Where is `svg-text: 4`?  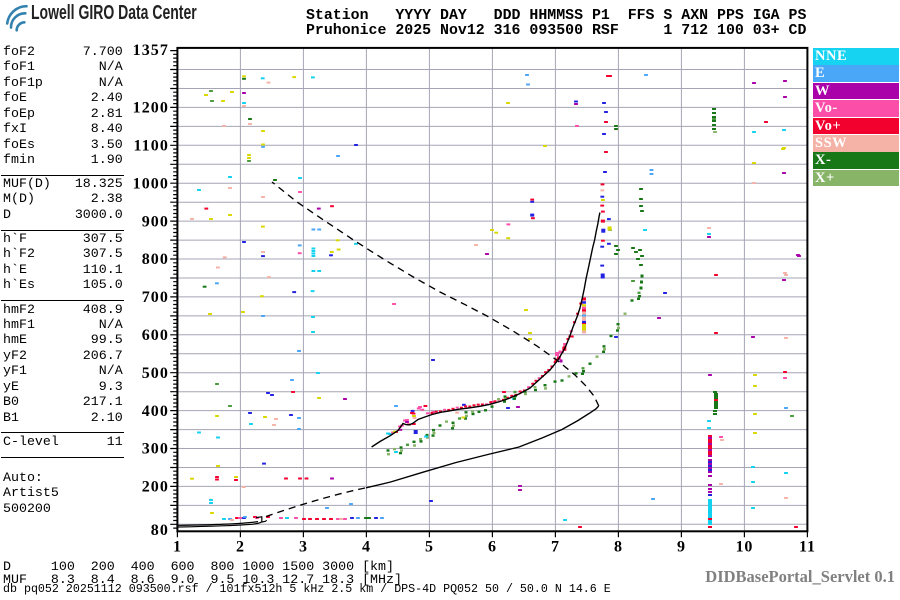
svg-text: 4 is located at coordinates (366, 547).